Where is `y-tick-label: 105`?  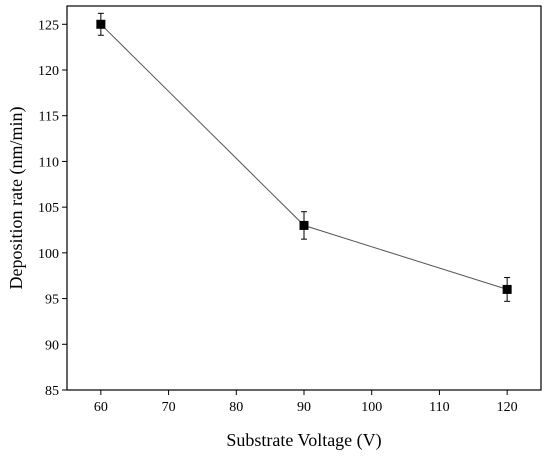
y-tick-label: 105 is located at coordinates (48, 208).